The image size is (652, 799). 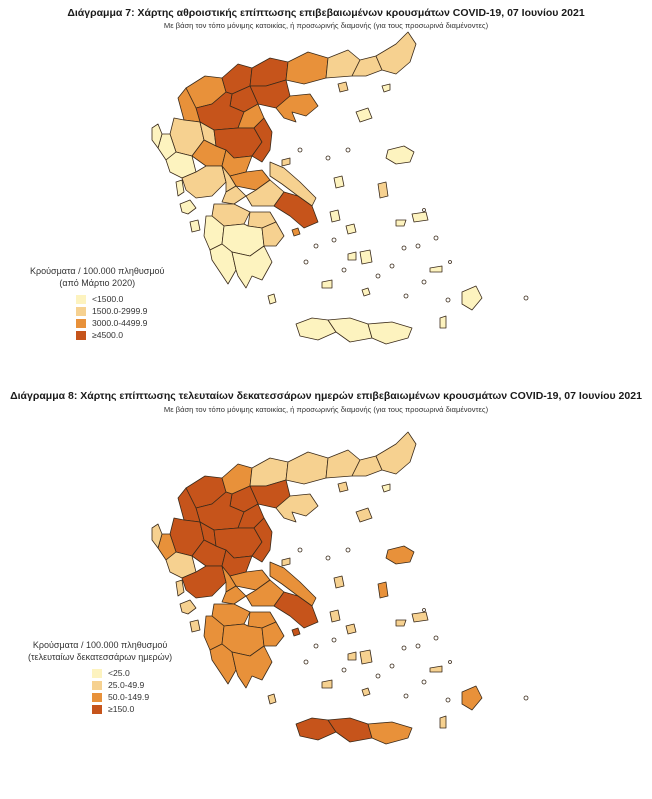 I want to click on legend-item: ≥4500.0, so click(x=120, y=335).